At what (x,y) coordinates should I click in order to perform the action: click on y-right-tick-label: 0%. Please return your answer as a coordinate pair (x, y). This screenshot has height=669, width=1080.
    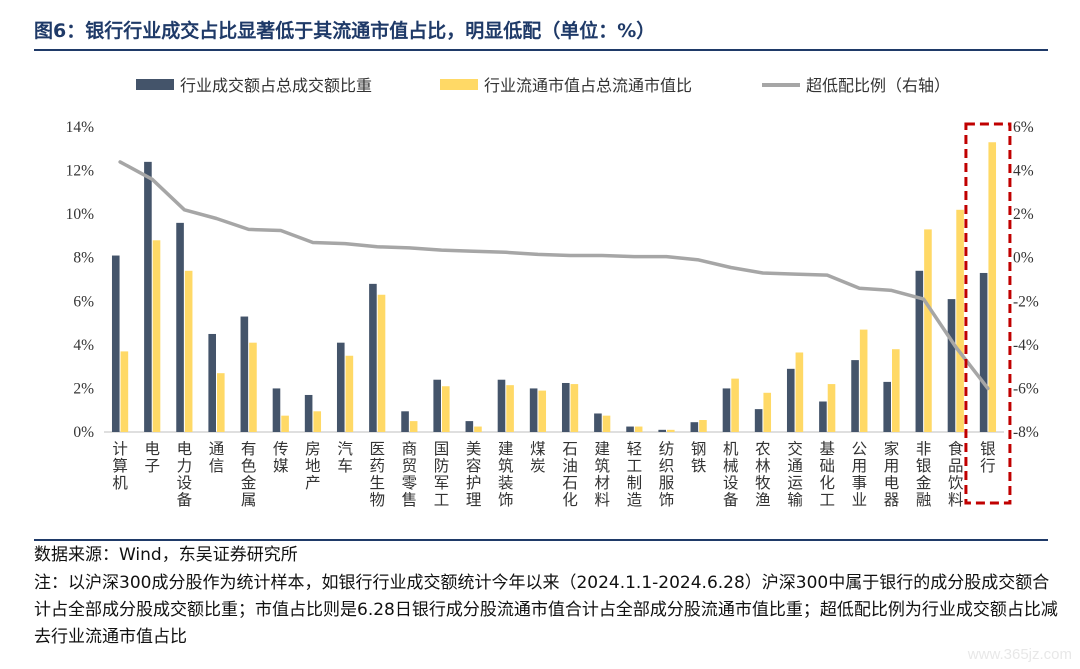
    Looking at the image, I should click on (1023, 258).